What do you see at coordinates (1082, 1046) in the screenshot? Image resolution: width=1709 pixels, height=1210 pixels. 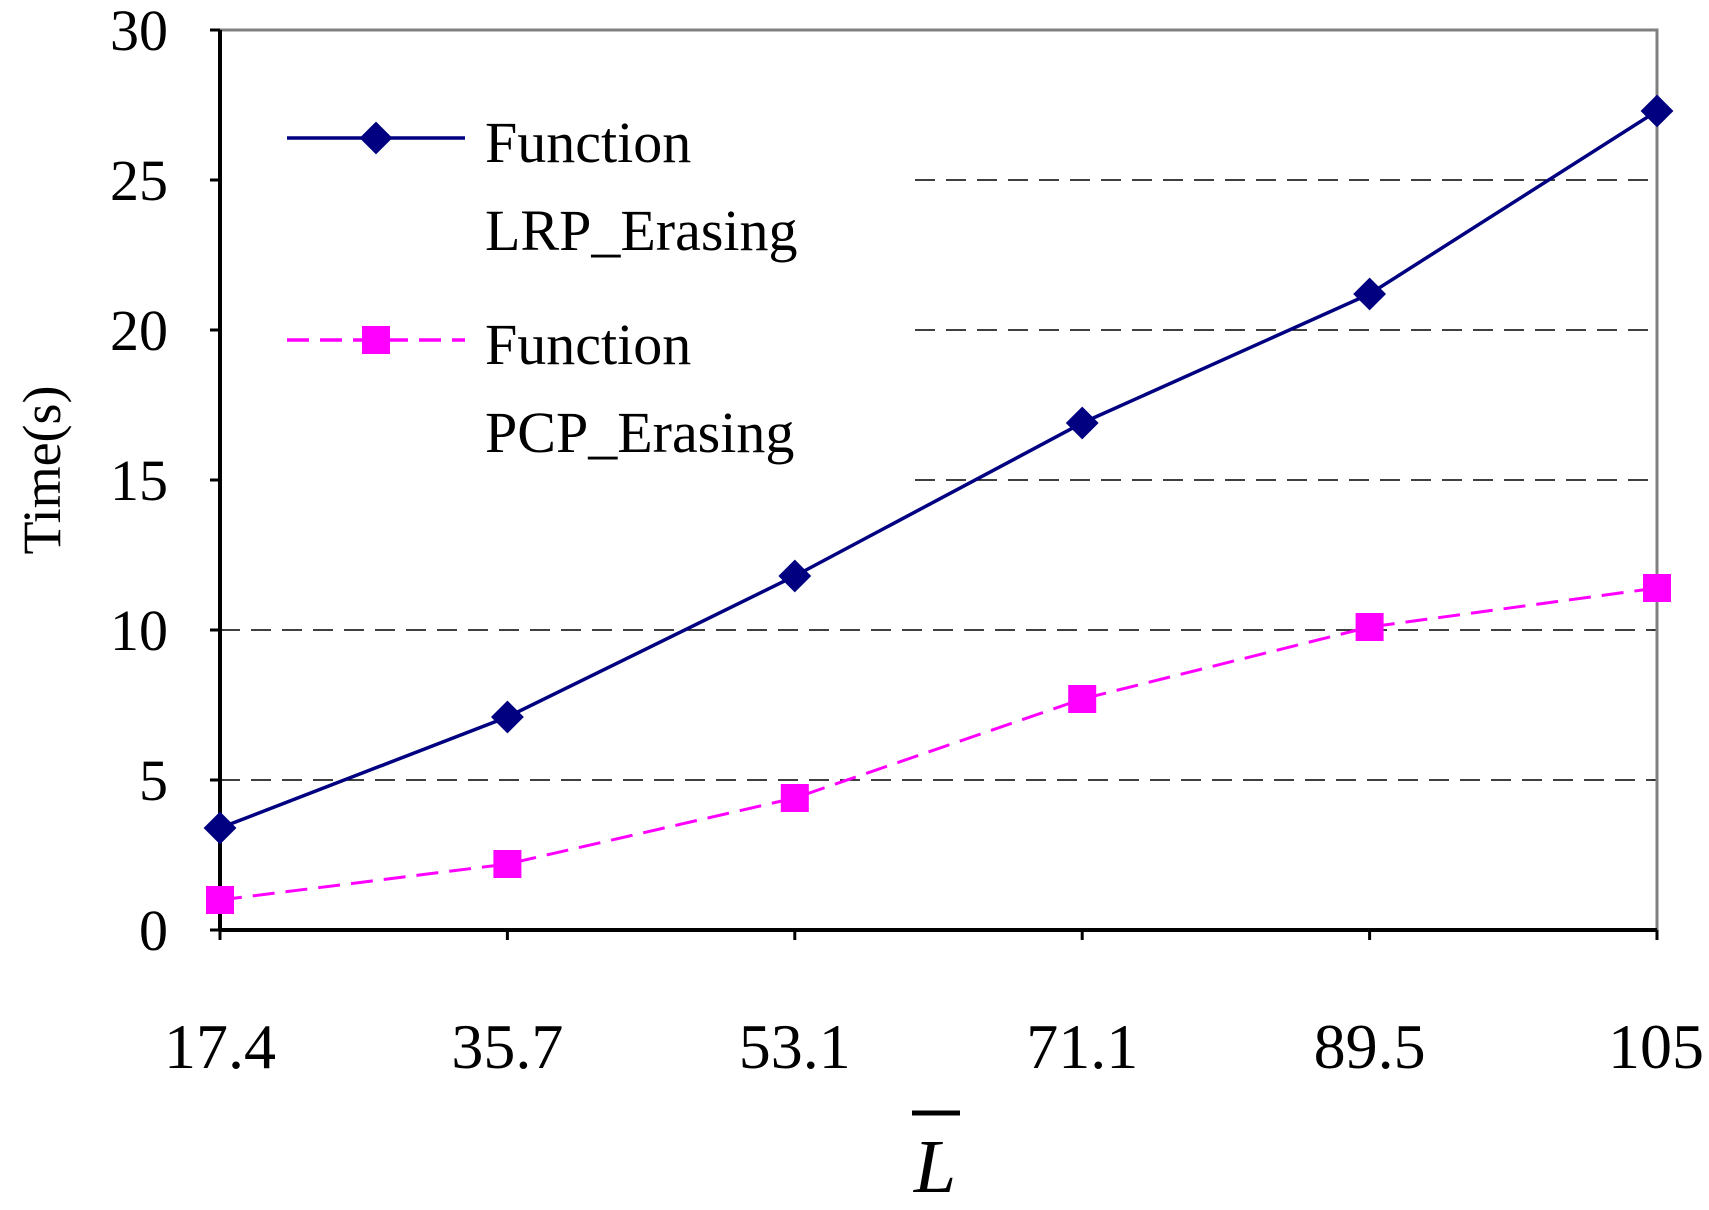 I see `x-tick-label: 71.1` at bounding box center [1082, 1046].